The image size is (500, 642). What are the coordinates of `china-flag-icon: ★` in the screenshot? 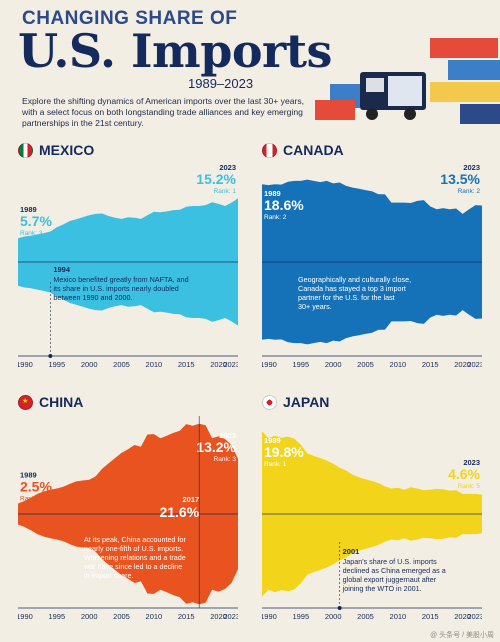 It's located at (25, 402).